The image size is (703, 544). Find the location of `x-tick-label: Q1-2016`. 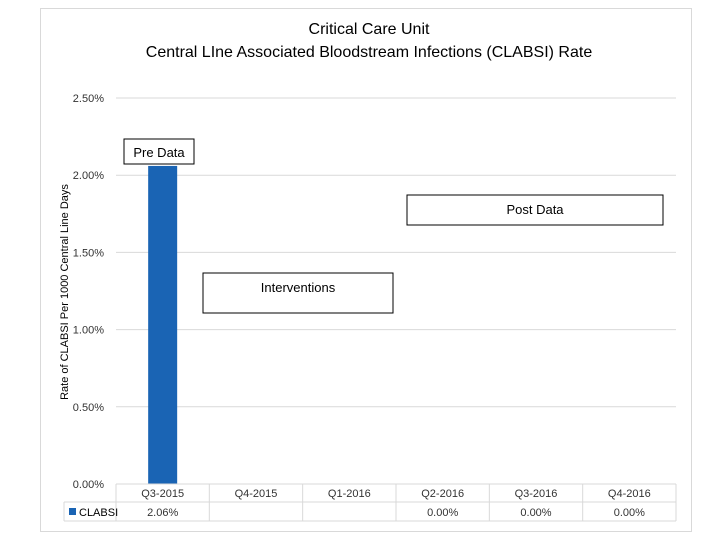

x-tick-label: Q1-2016 is located at coordinates (349, 494).